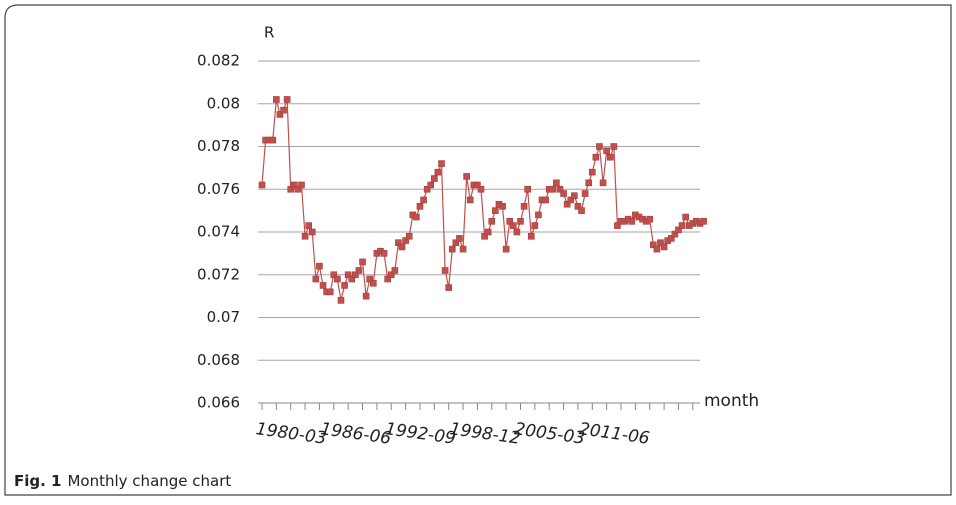 This screenshot has width=956, height=505. Describe the element at coordinates (37, 481) in the screenshot. I see `caption-label: Fig. 1` at that location.